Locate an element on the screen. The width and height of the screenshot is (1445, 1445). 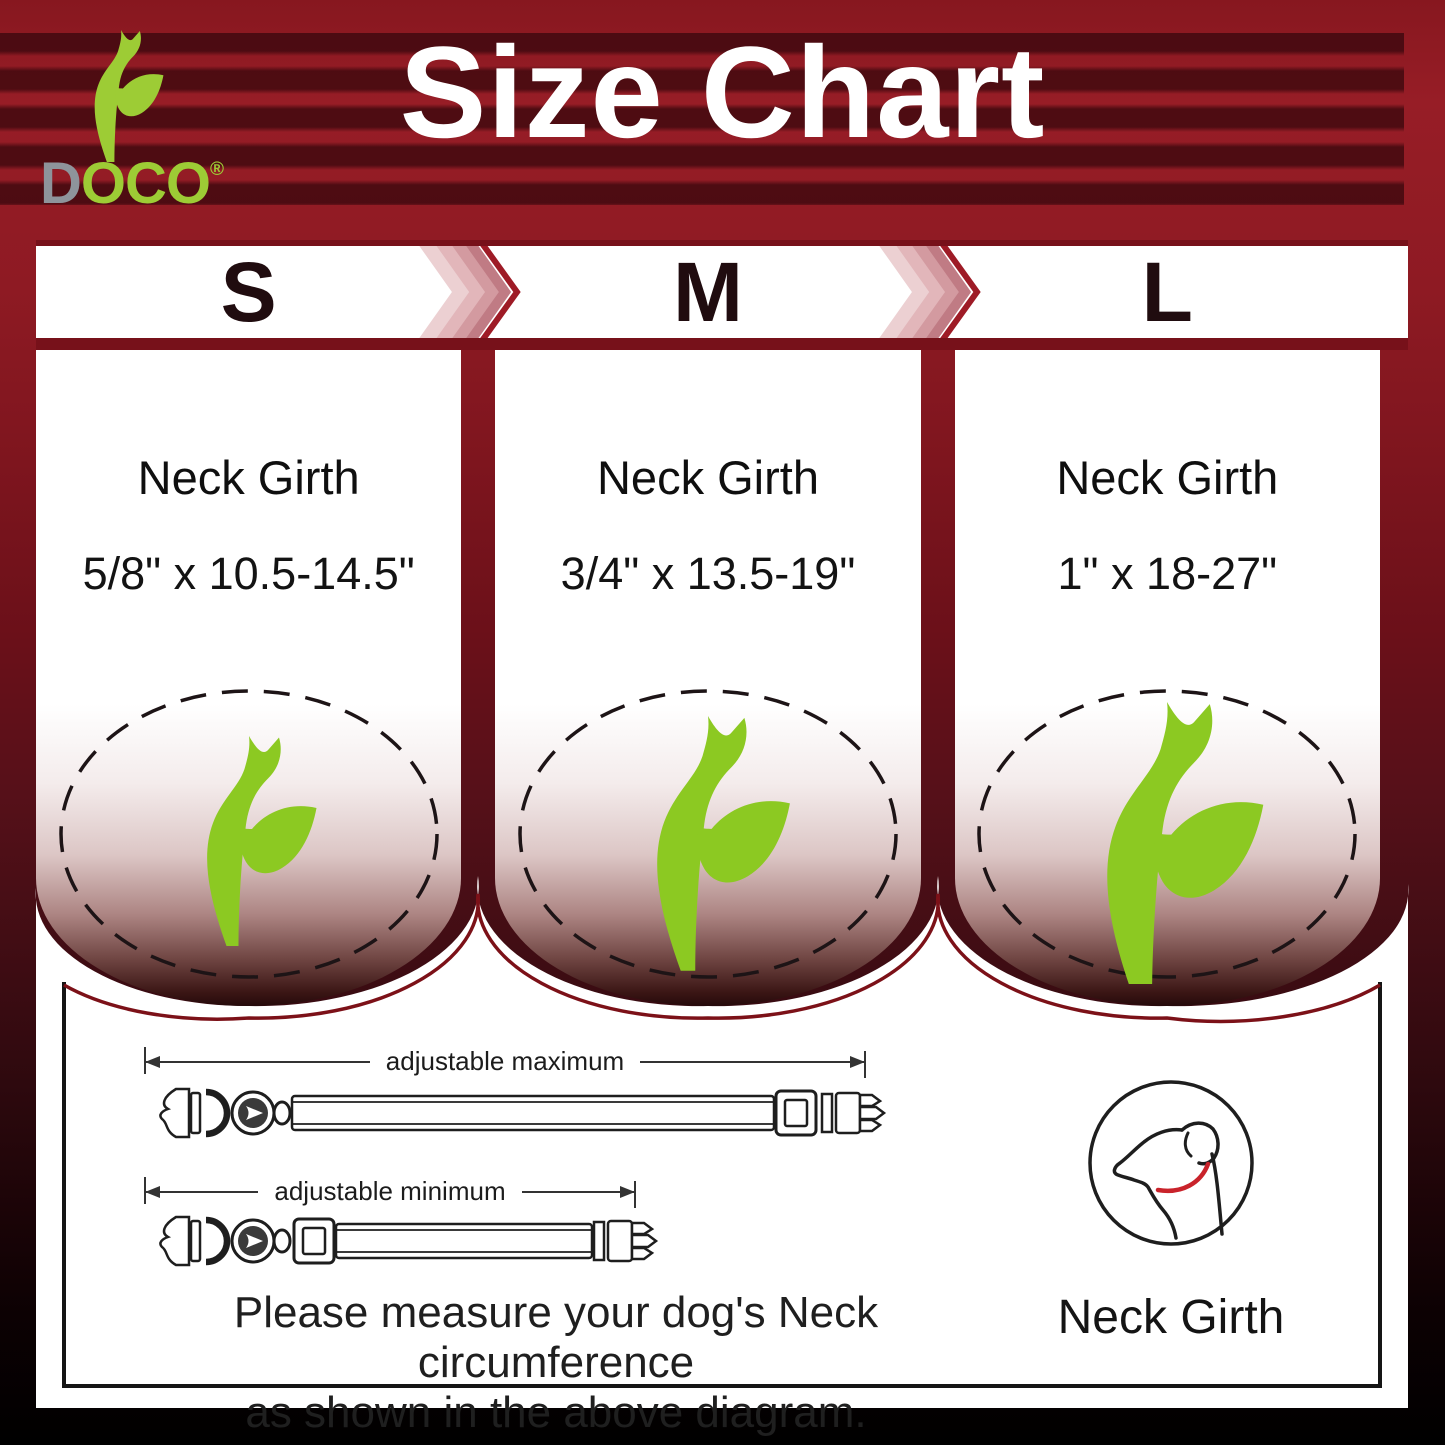
size-band: S M L is located at coordinates (722, 295).